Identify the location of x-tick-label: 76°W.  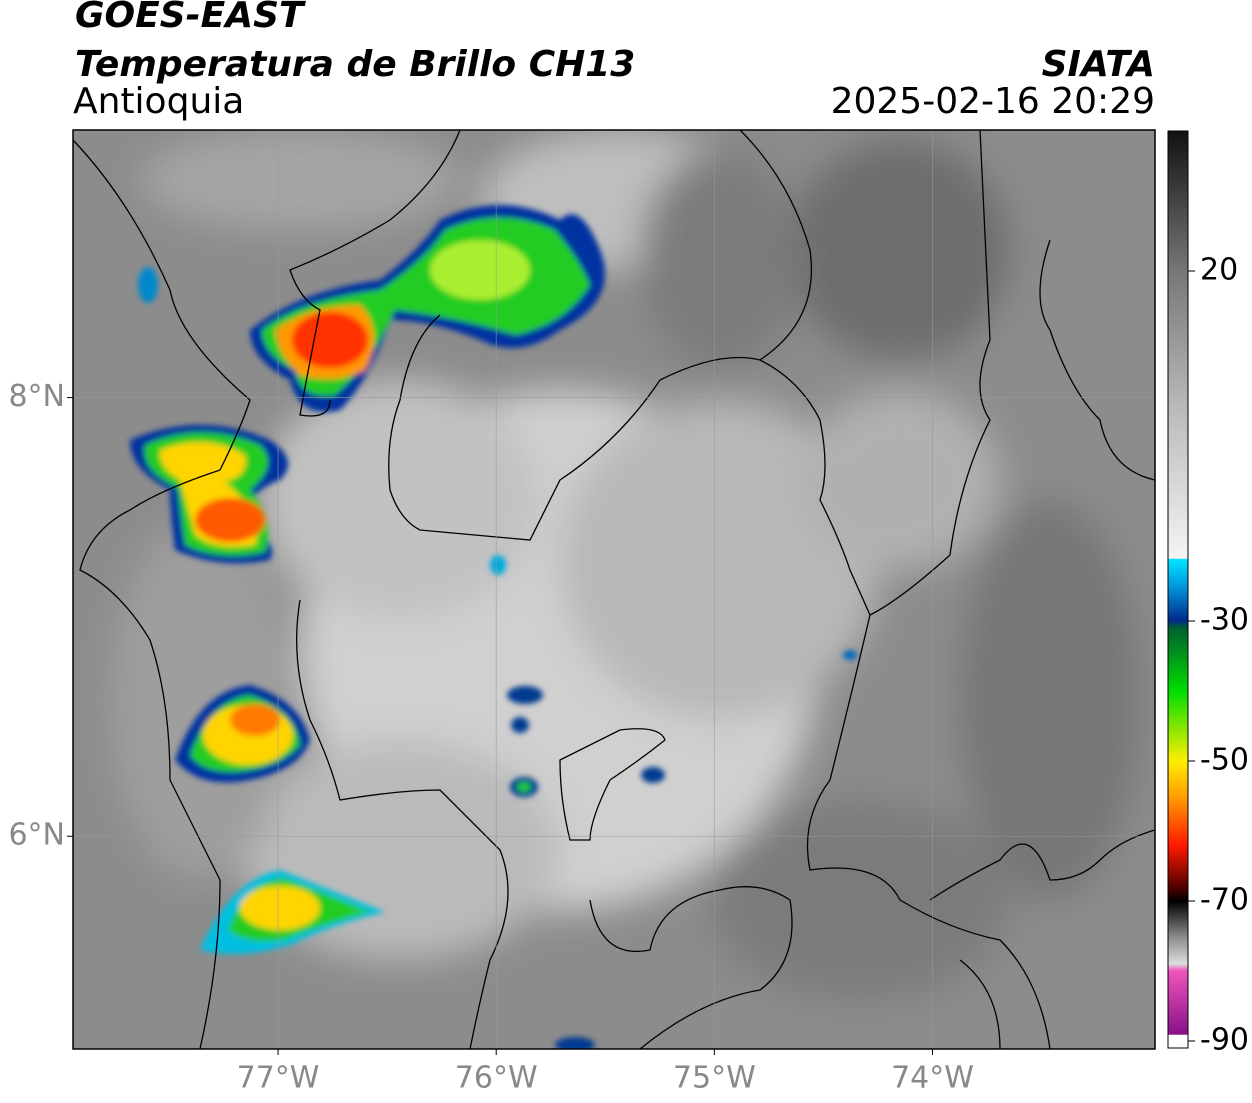
(496, 1078).